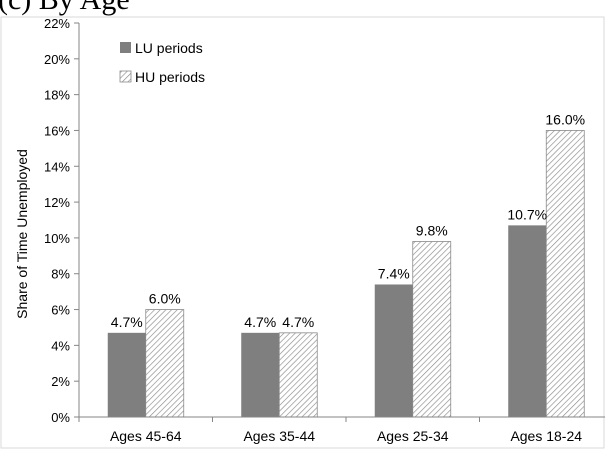 The height and width of the screenshot is (449, 605). Describe the element at coordinates (546, 436) in the screenshot. I see `x-category-label: Ages 18-24` at that location.